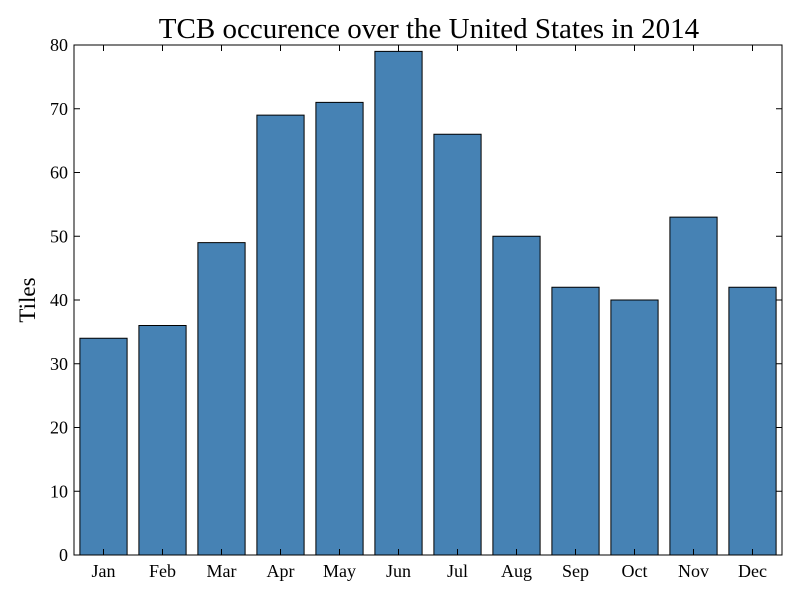  What do you see at coordinates (281, 571) in the screenshot?
I see `x-tick-label-apr: Apr` at bounding box center [281, 571].